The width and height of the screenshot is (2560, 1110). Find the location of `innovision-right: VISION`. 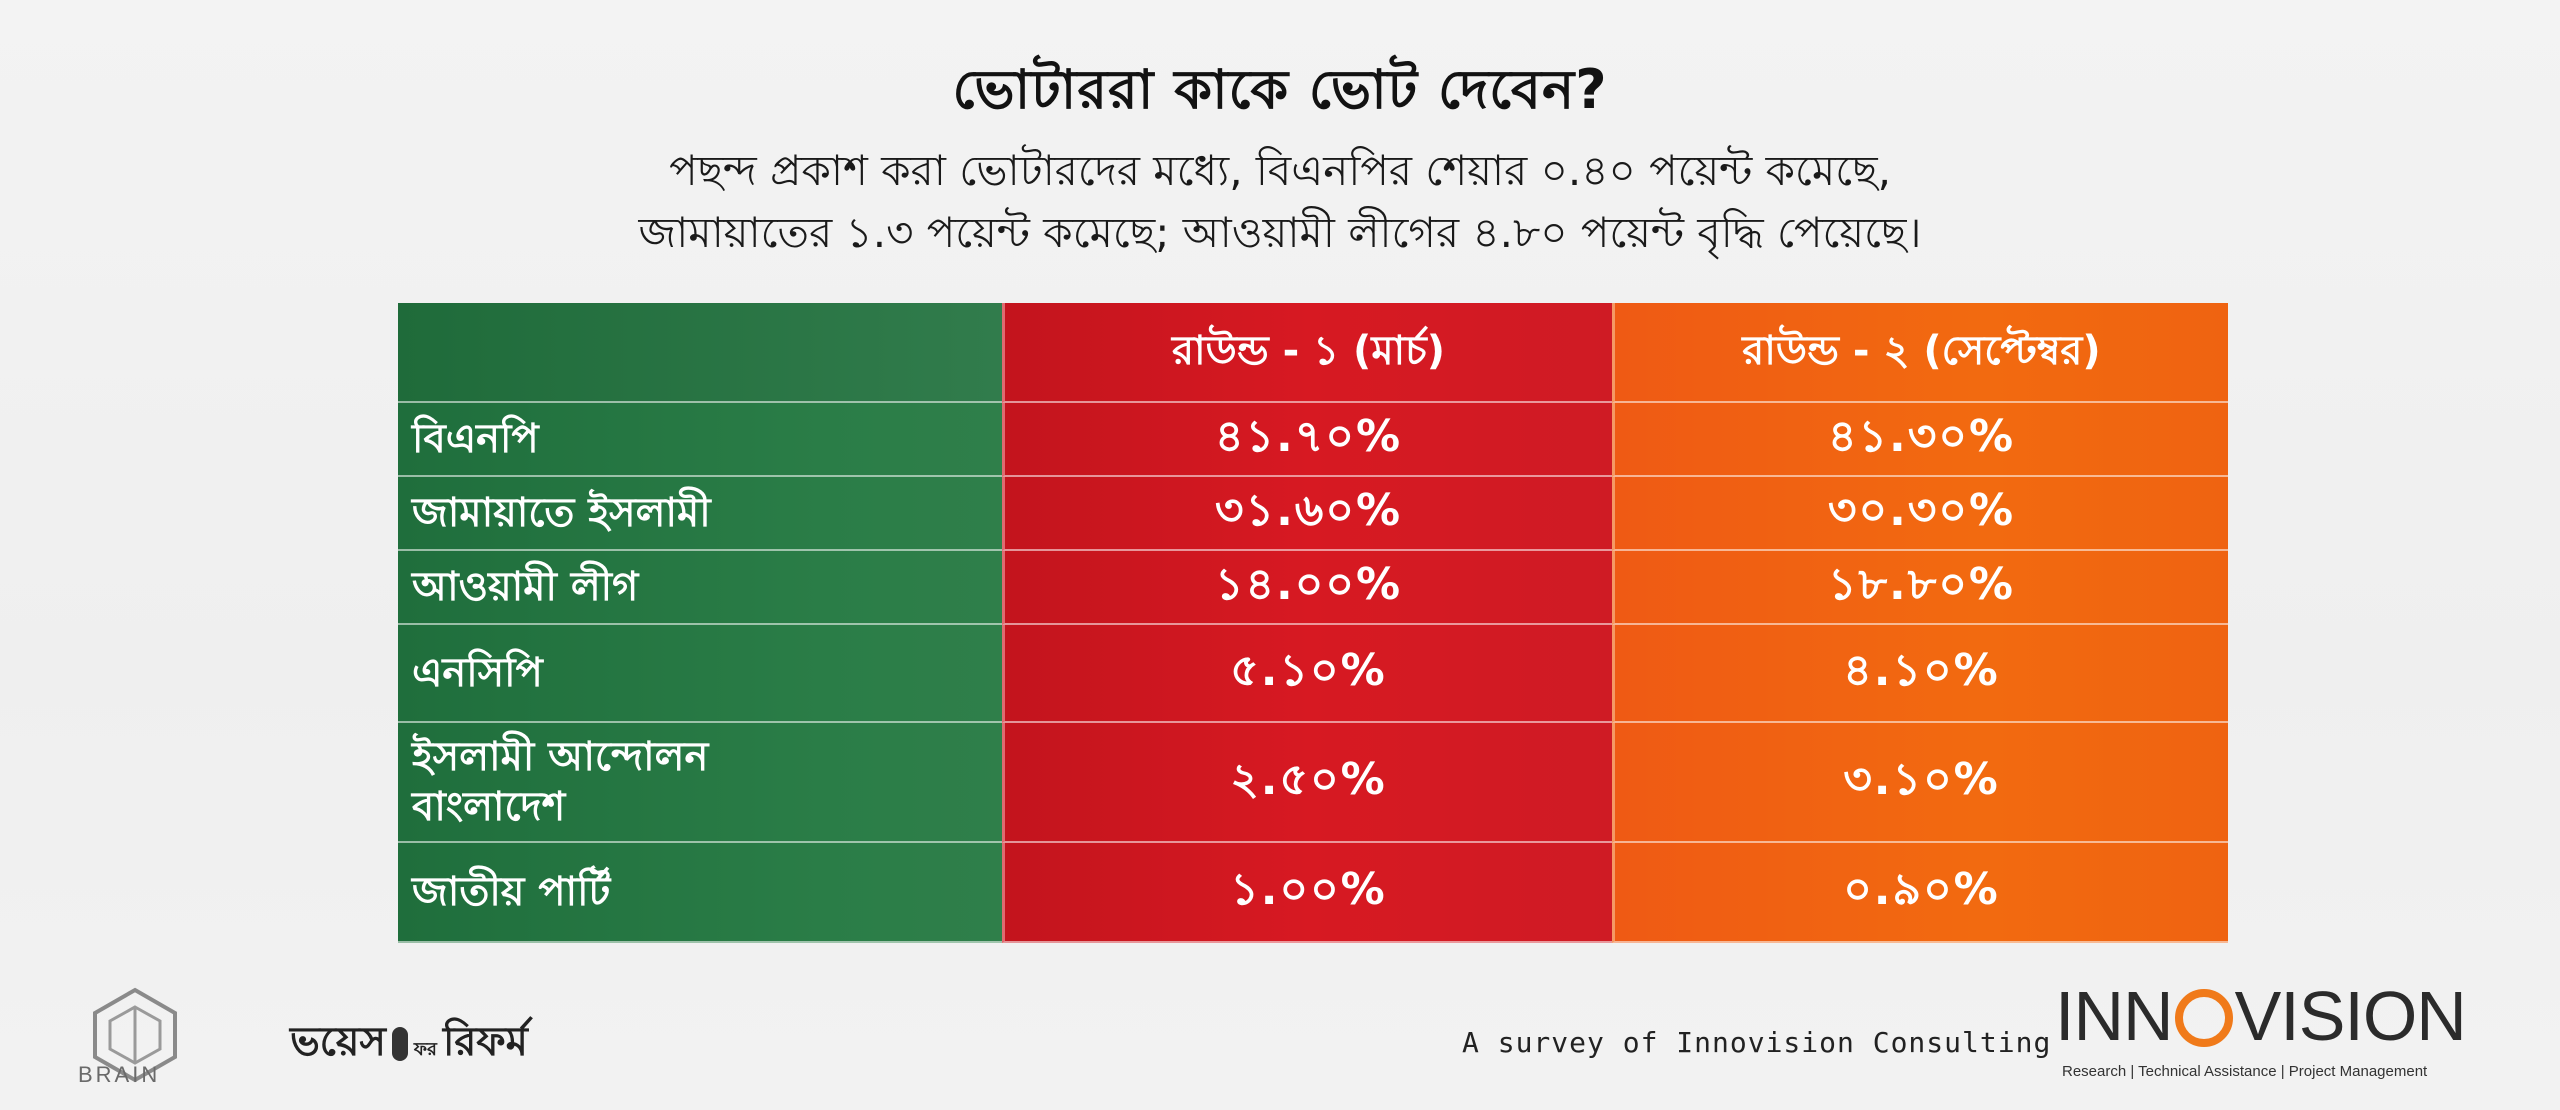

innovision-right: VISION is located at coordinates (2350, 1016).